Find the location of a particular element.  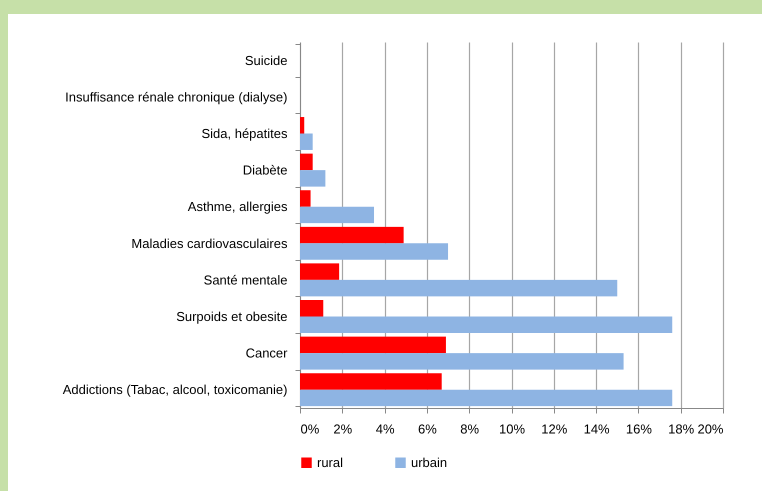

x-tick-label: 14% is located at coordinates (597, 429).